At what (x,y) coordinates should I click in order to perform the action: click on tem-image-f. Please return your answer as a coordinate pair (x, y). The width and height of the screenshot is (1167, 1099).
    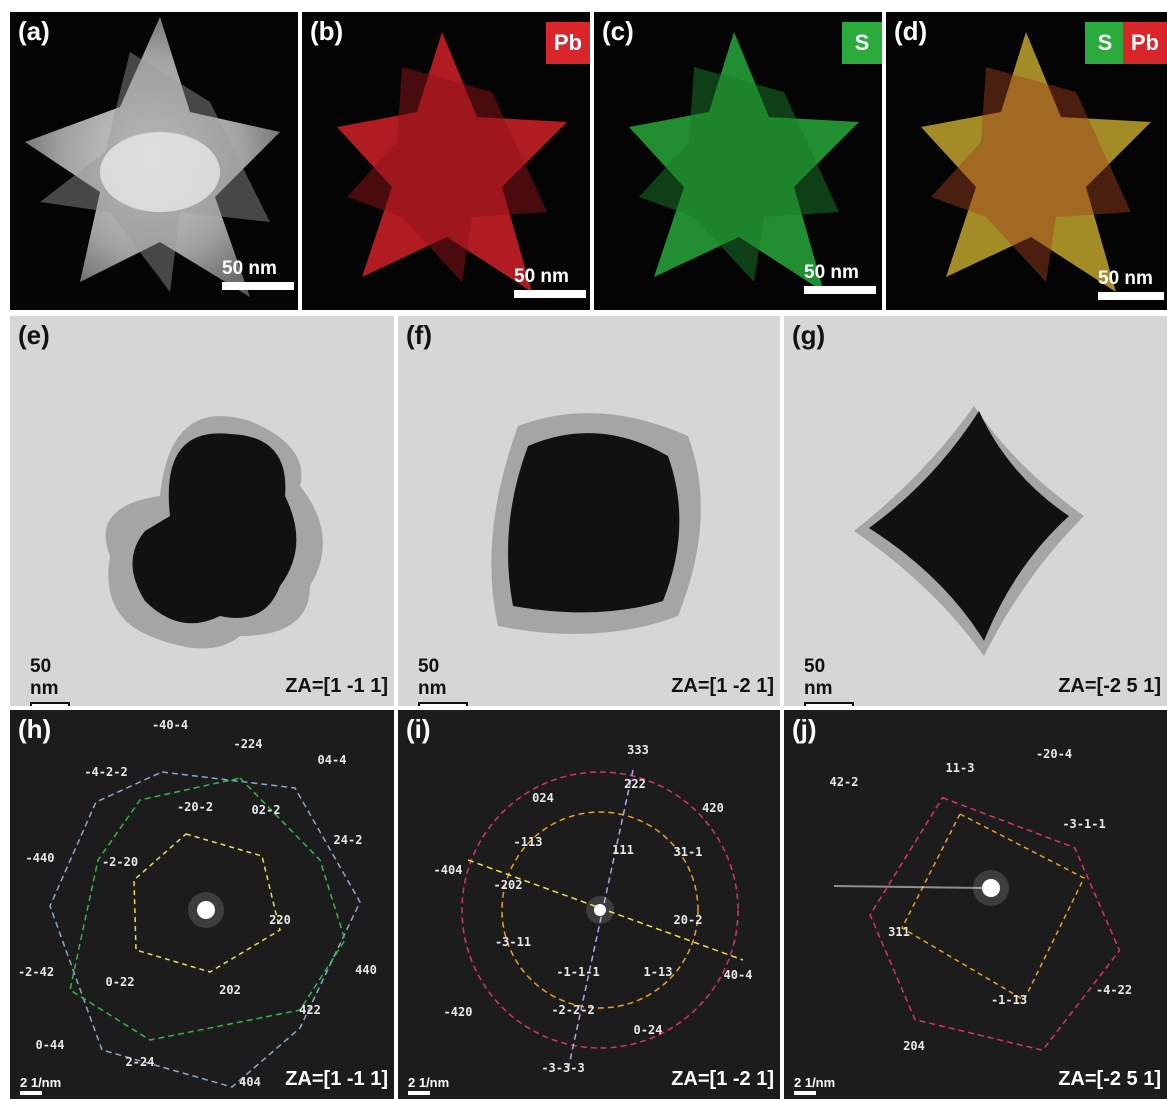
    Looking at the image, I should click on (596, 523).